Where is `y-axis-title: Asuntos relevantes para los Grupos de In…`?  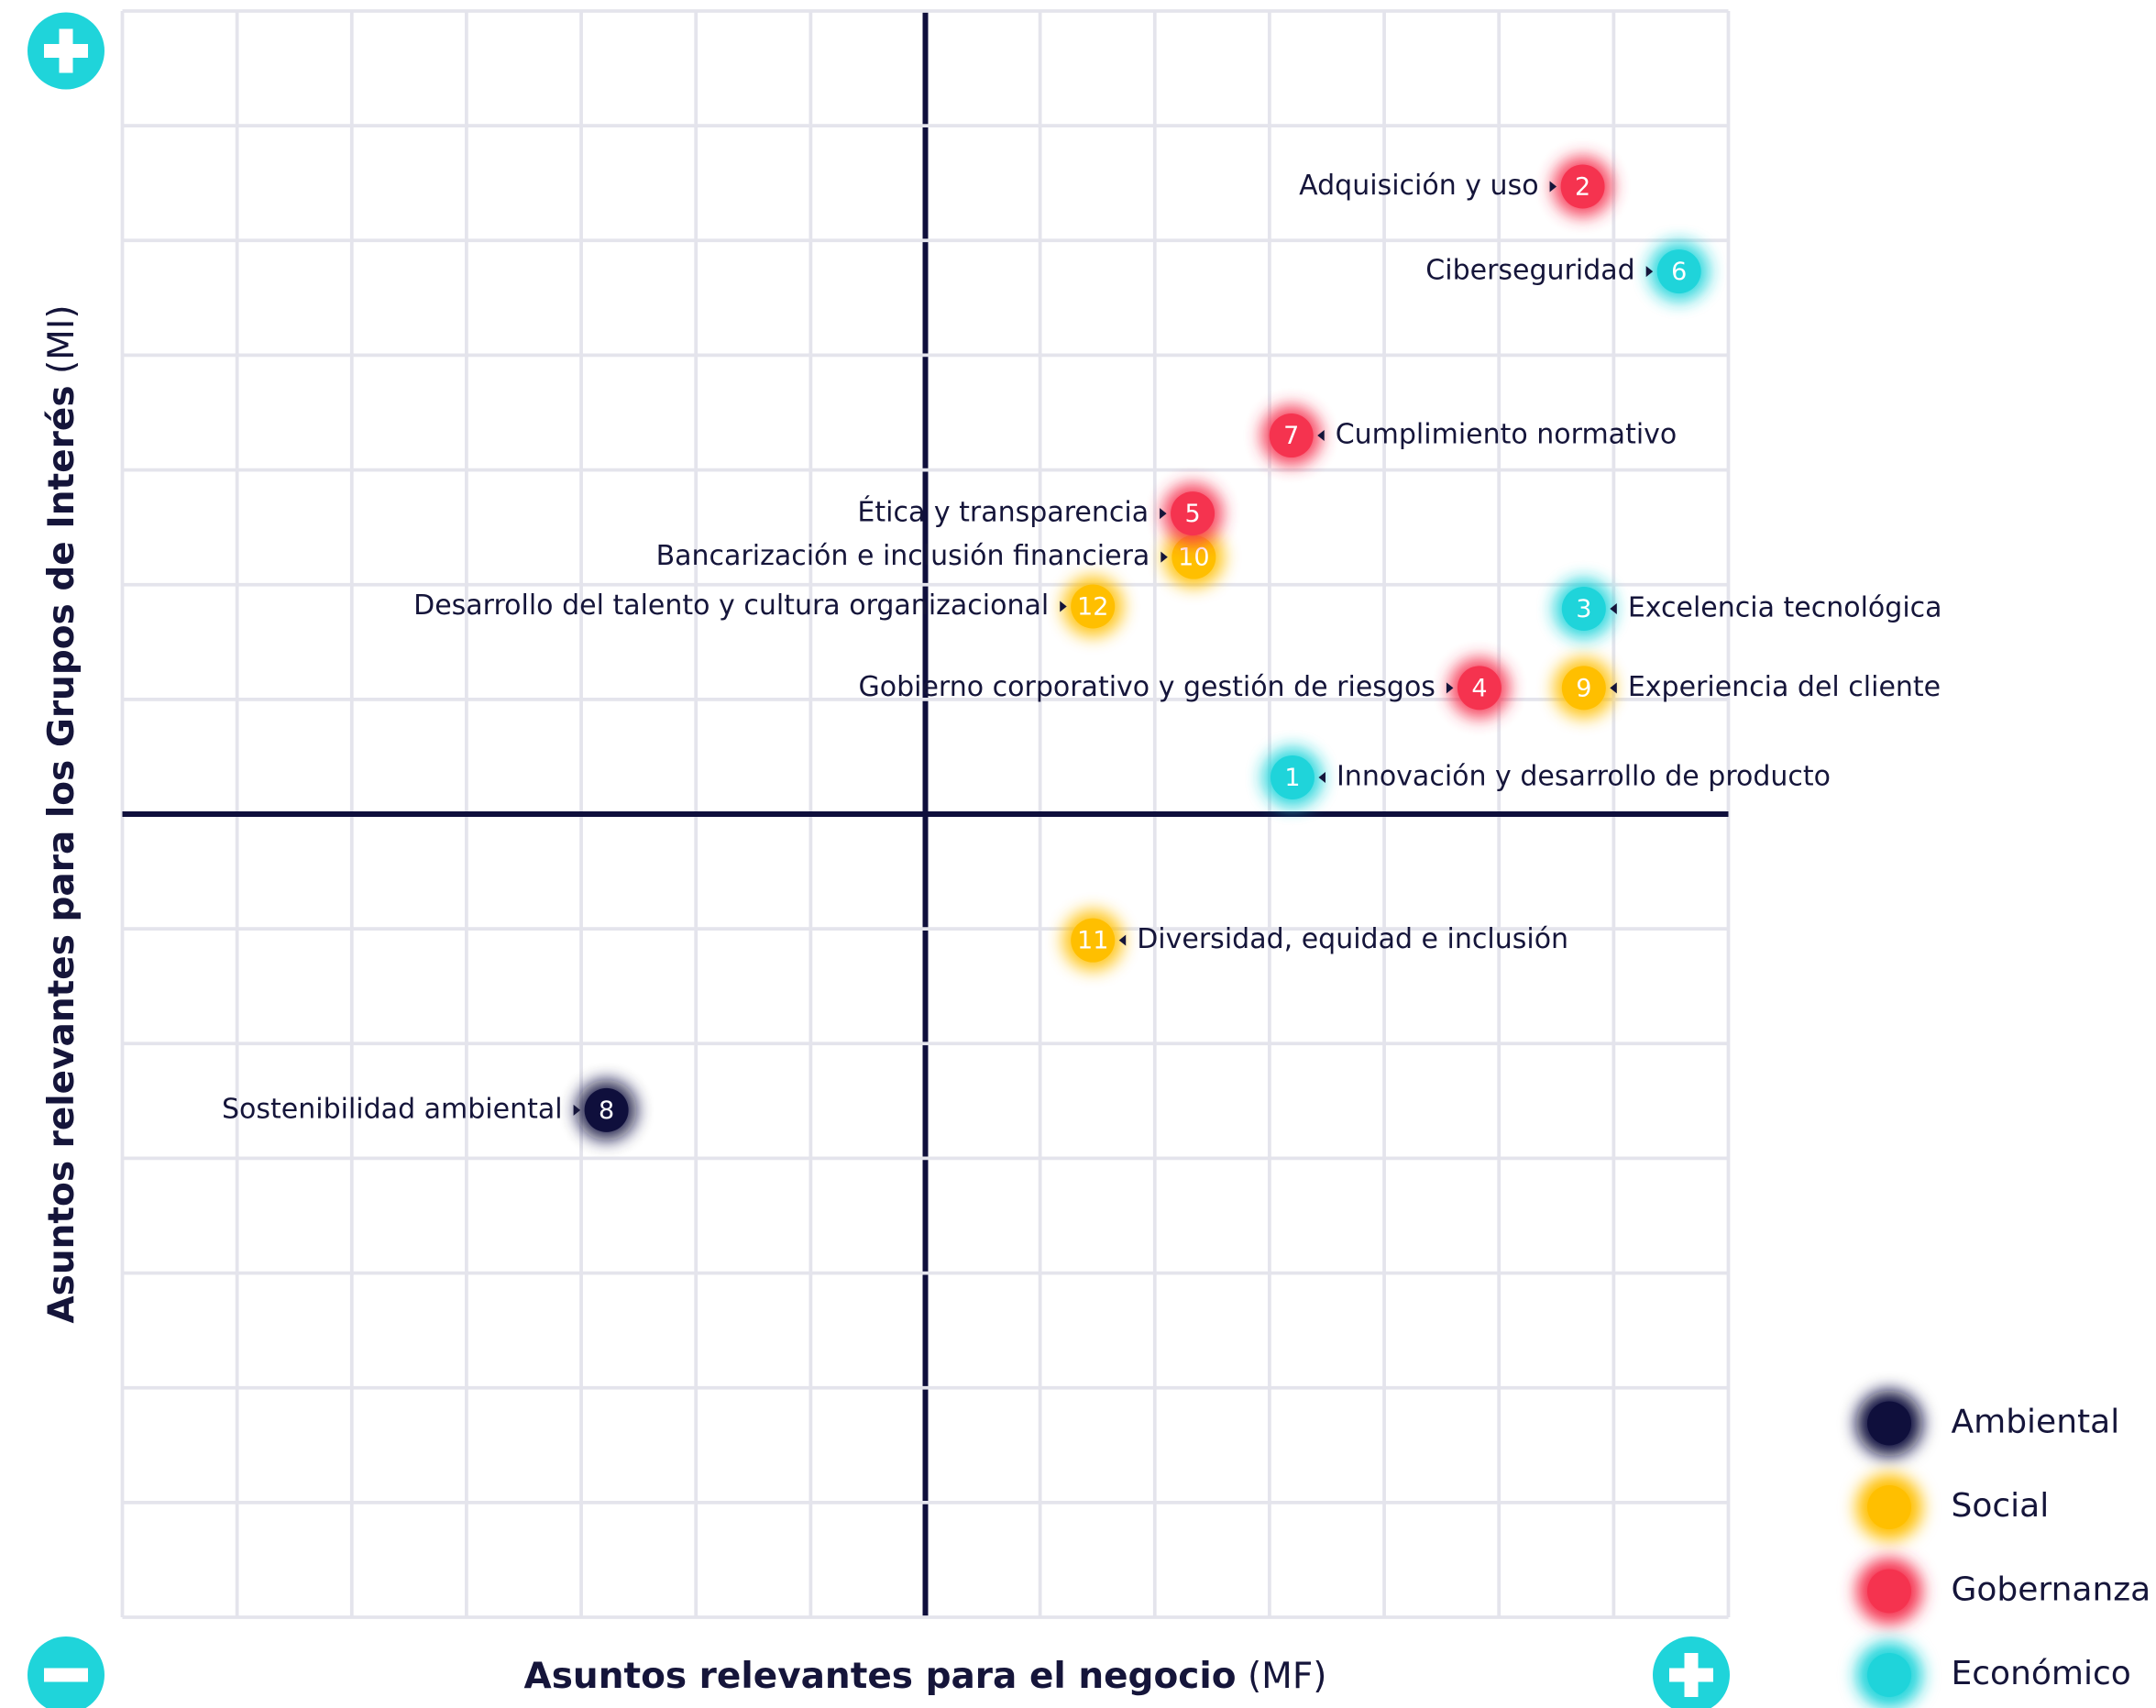
y-axis-title: Asuntos relevantes para los Grupos de In… is located at coordinates (61, 813).